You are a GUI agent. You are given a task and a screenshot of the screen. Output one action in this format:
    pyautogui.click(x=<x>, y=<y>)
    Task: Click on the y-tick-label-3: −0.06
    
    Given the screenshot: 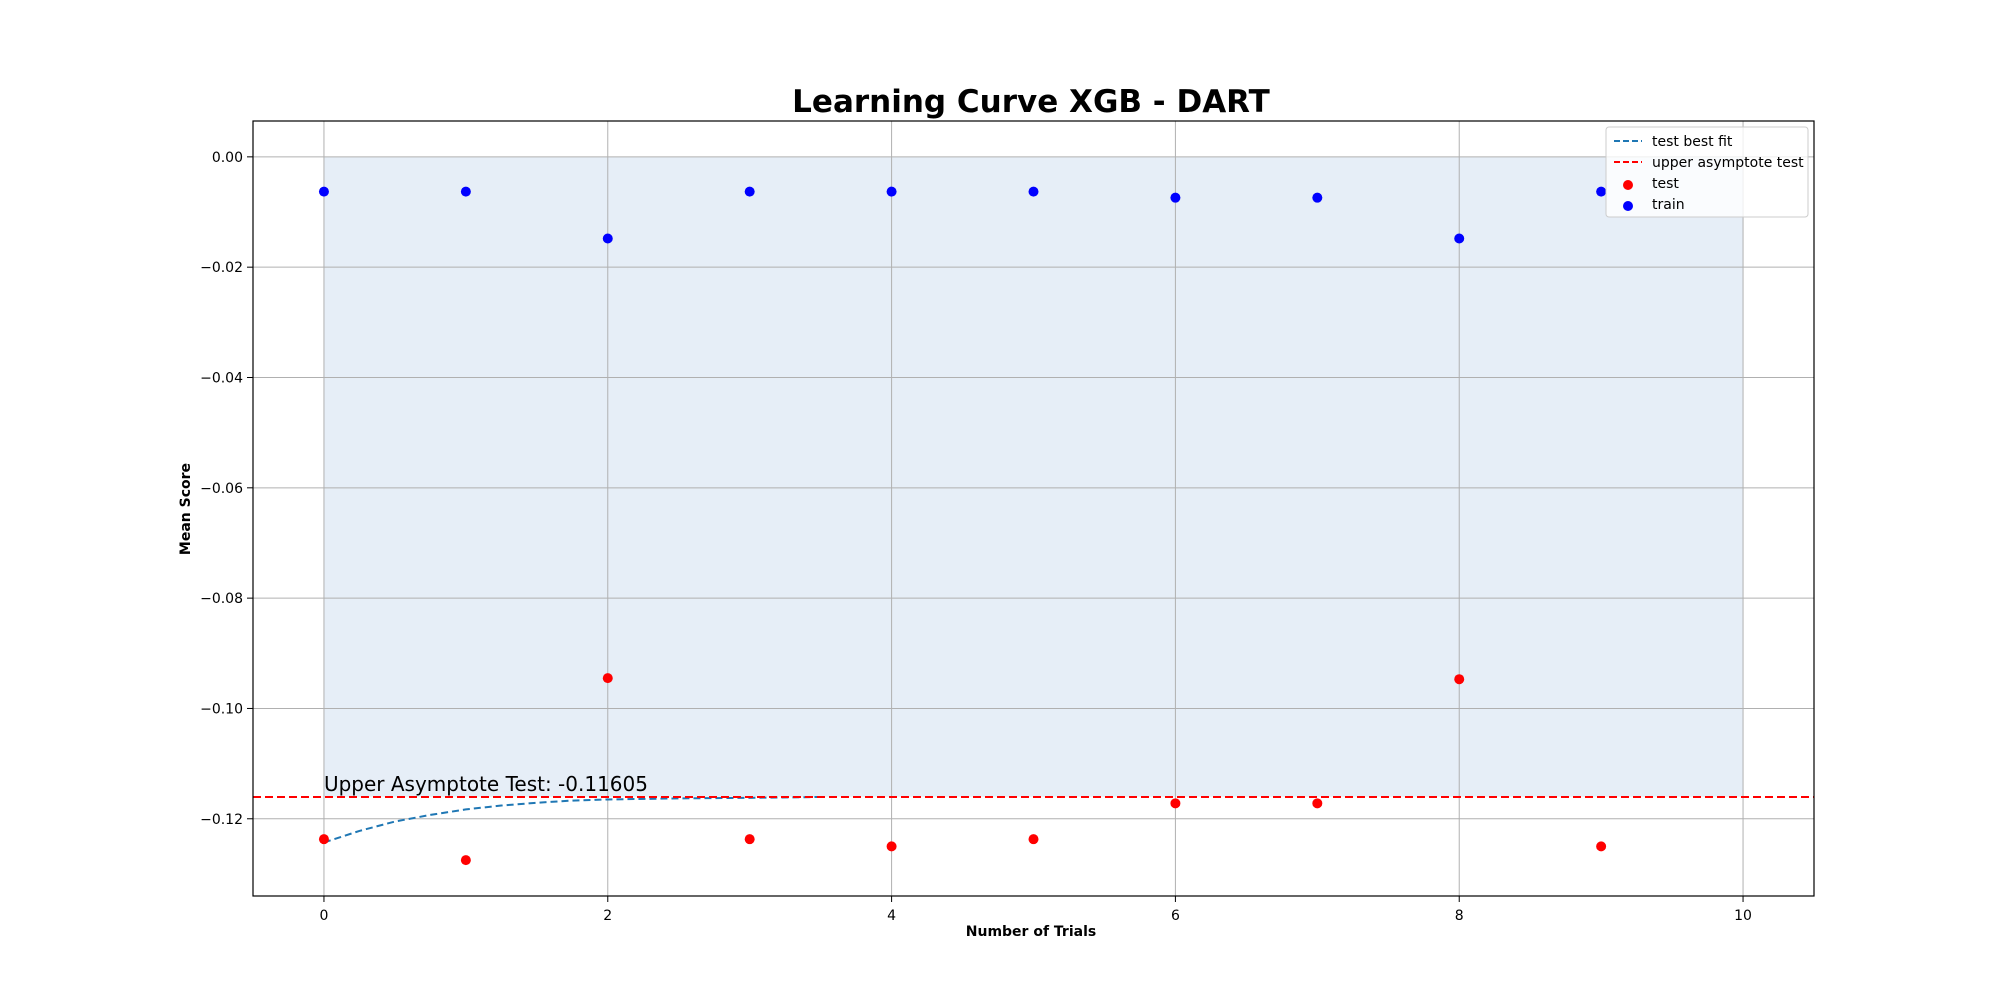 What is the action you would take?
    pyautogui.click(x=221, y=489)
    